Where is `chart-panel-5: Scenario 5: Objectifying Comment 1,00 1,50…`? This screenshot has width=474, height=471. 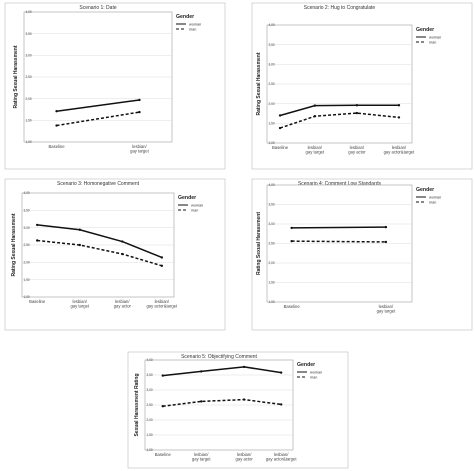
chart-panel-5: Scenario 5: Objectifying Comment 1,00 1,50… is located at coordinates (238, 410).